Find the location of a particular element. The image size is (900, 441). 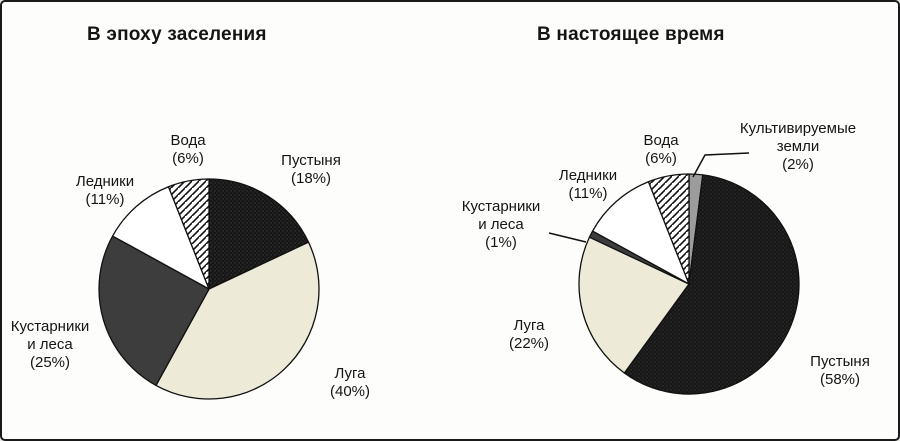

label-glaciers-left: Ледники (11%) is located at coordinates (105, 190).